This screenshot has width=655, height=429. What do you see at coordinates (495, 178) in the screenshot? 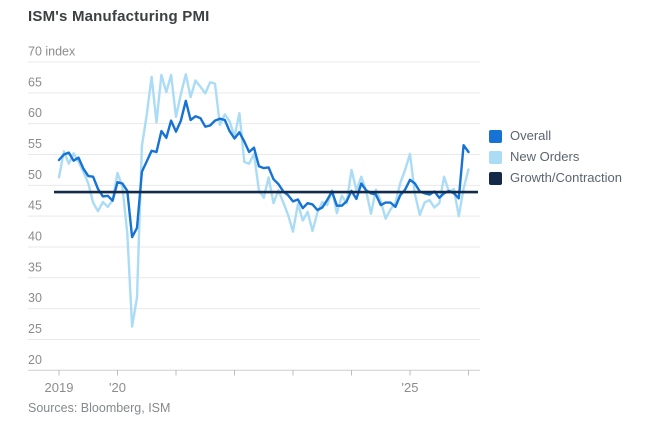
I see `growth-contraction-swatch-icon` at bounding box center [495, 178].